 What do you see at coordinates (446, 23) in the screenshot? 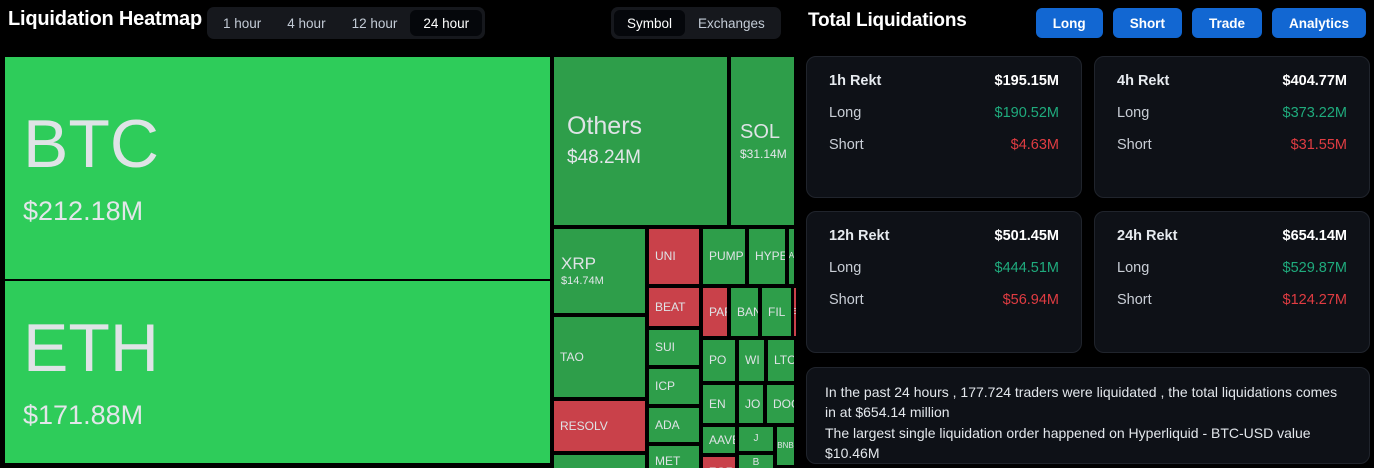
I see `time-range-24-hour: 24 hour` at bounding box center [446, 23].